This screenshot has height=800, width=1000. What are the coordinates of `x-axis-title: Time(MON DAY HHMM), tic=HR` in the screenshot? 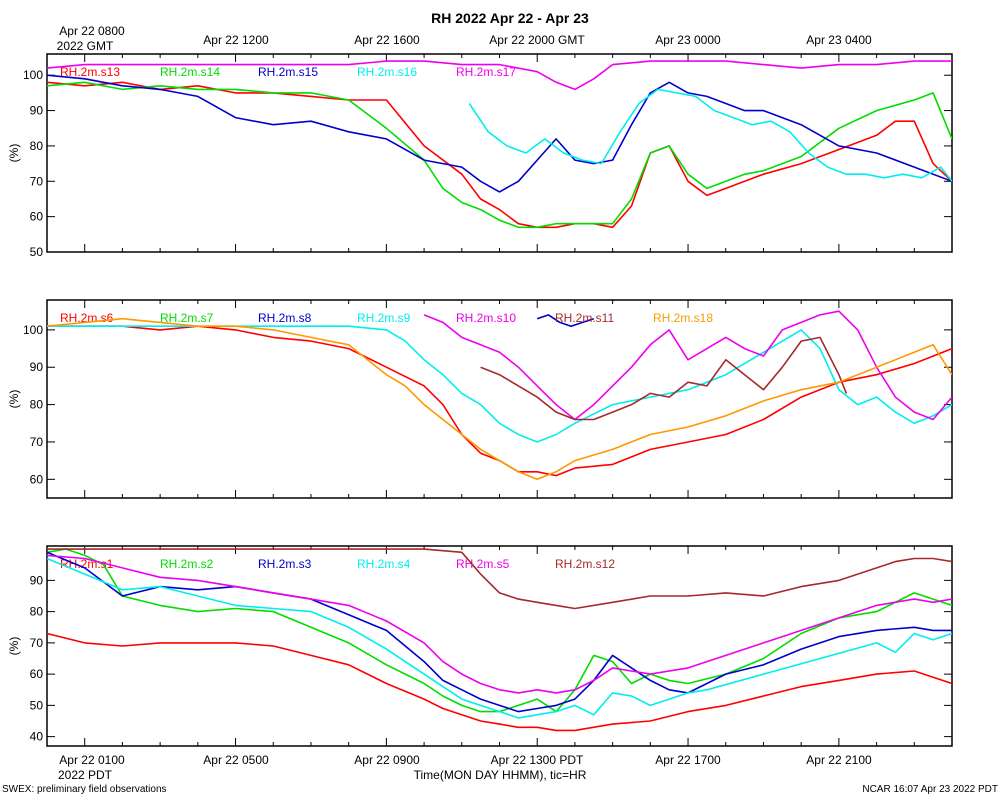 It's located at (500, 775).